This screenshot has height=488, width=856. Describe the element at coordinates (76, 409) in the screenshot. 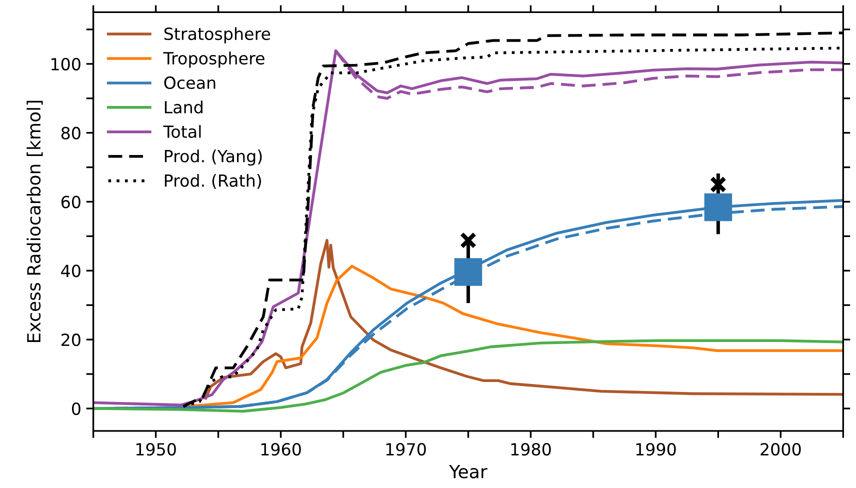

I see `y-tick-label: 0` at that location.